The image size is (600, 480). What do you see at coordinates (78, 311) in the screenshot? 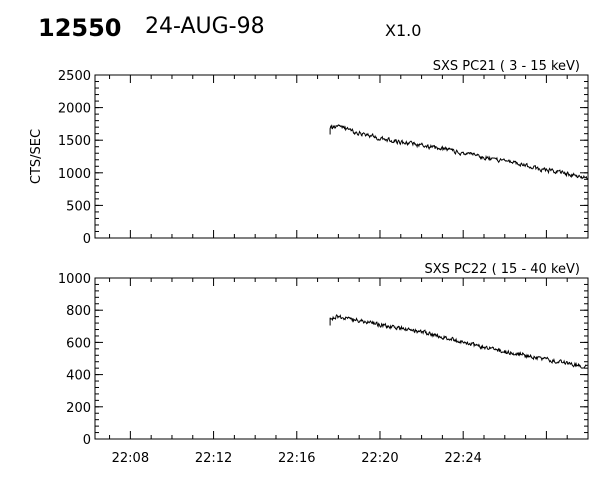
I see `bottom-ytick-label: 800` at bounding box center [78, 311].